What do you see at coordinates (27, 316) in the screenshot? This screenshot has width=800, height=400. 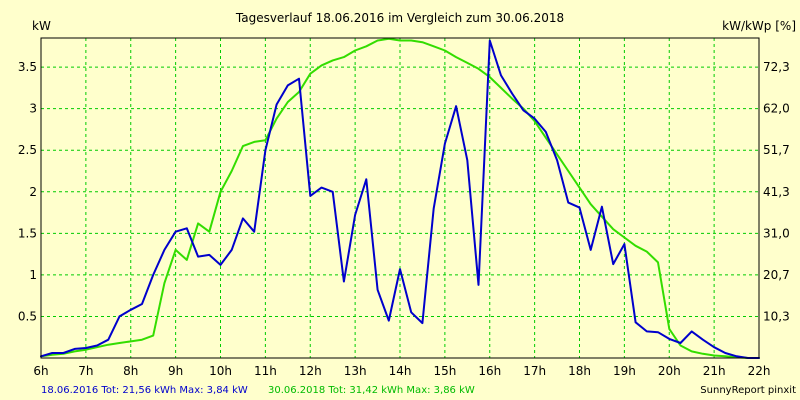 I see `y-tick-label-left: 0.5` at bounding box center [27, 316].